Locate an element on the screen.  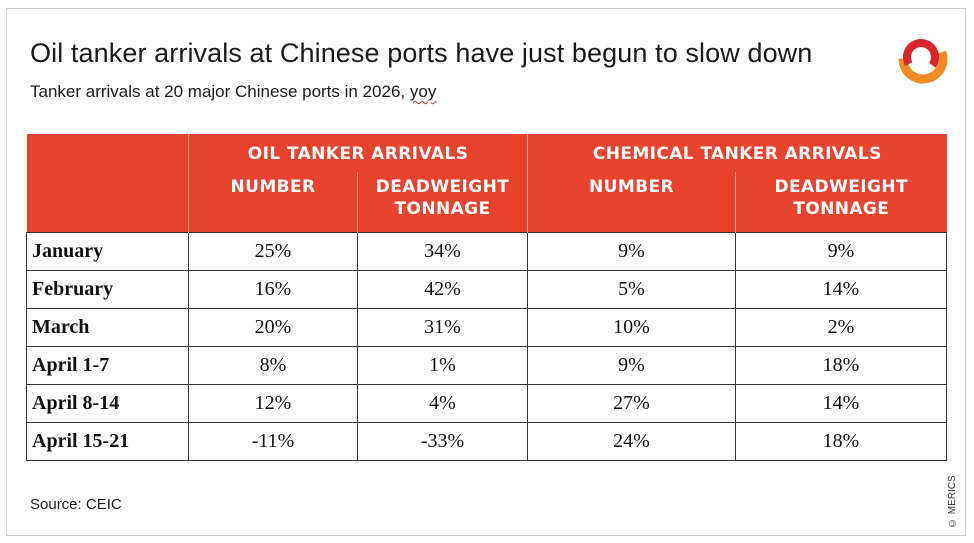
cell-oil-dwt: 34% is located at coordinates (442, 251).